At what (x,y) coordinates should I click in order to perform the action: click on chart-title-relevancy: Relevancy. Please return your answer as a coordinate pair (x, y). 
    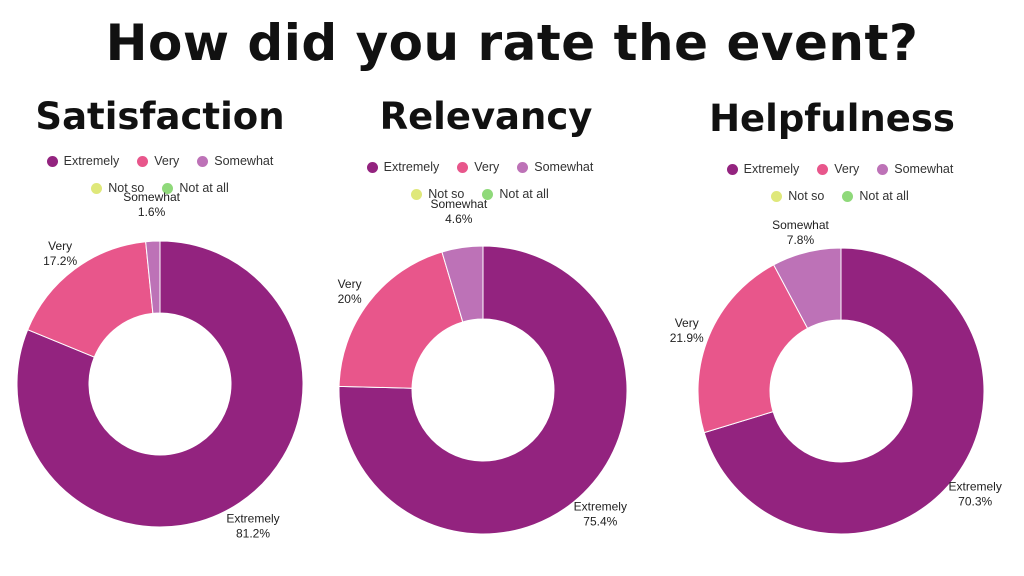
    Looking at the image, I should click on (486, 116).